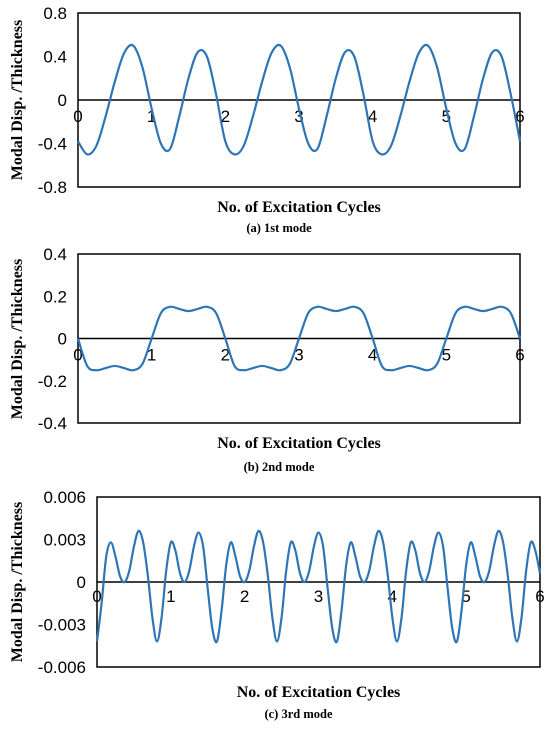 The width and height of the screenshot is (550, 729). I want to click on y-tick-label: -0.003, so click(62, 625).